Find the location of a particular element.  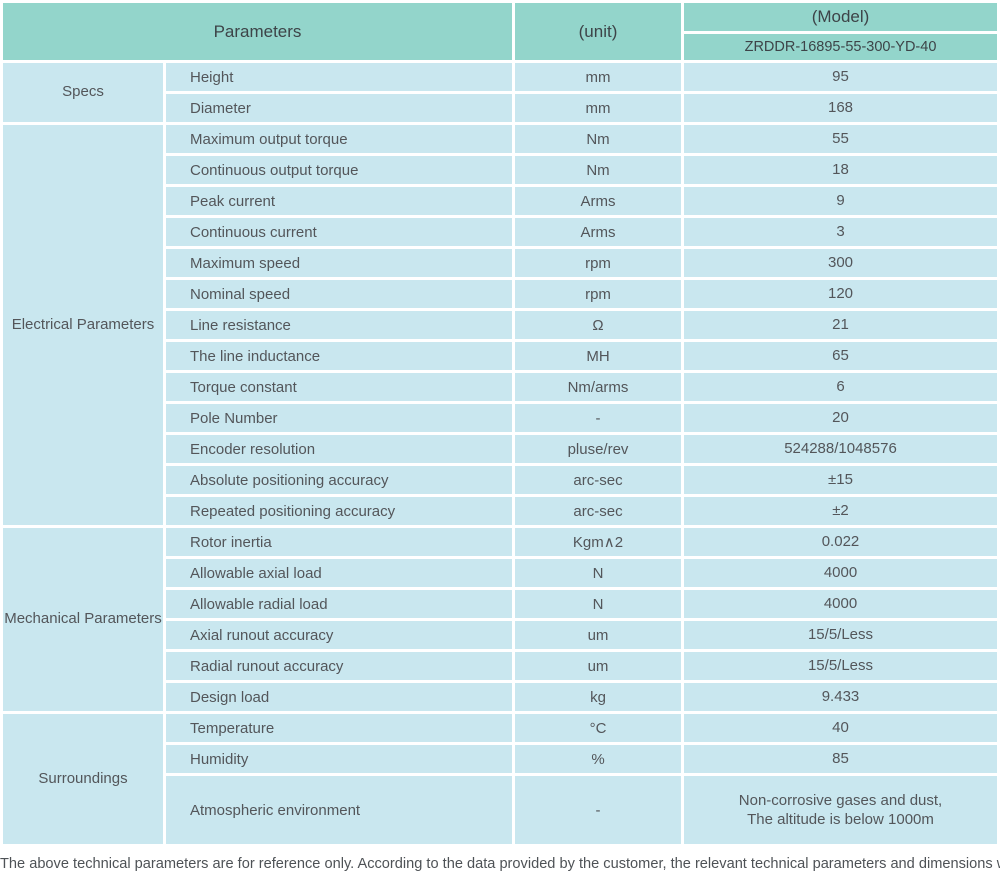

param-value-cell: 300 is located at coordinates (840, 263).